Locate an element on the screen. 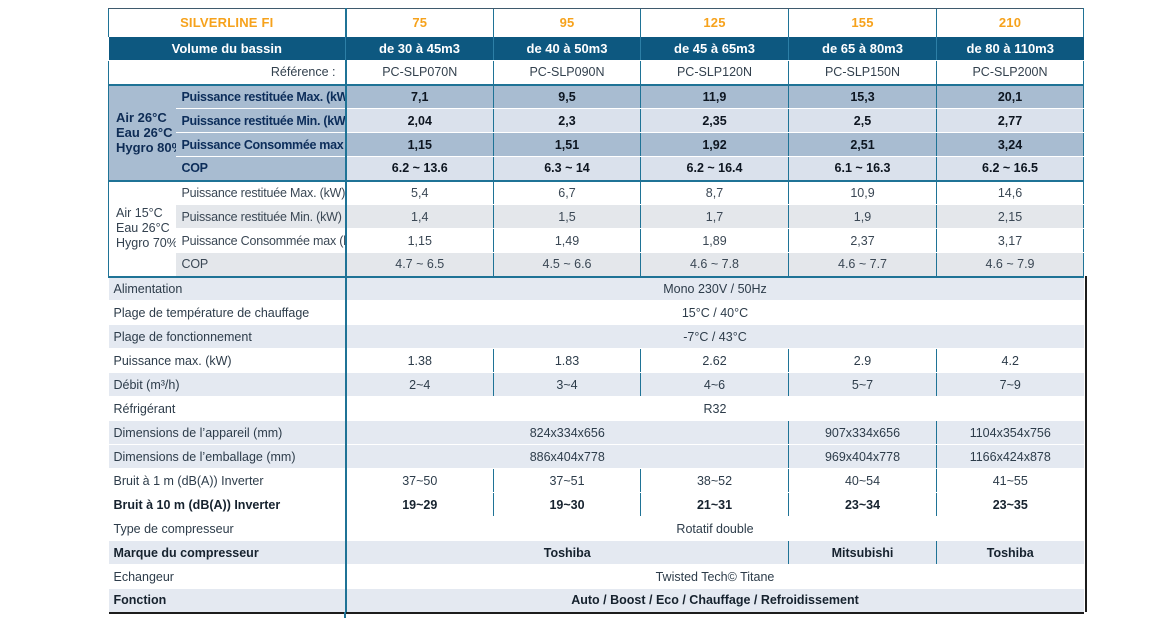  spec-value: 2~4 is located at coordinates (419, 384).